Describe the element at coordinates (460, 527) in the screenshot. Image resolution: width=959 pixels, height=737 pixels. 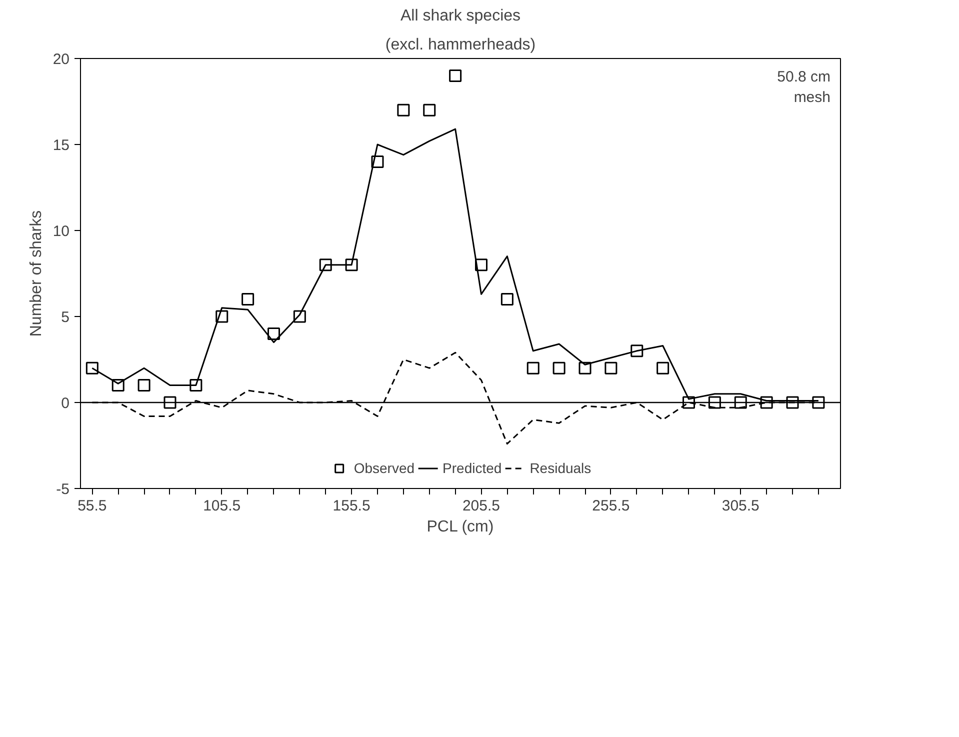
I see `x-axis-title: PCL (cm)` at that location.